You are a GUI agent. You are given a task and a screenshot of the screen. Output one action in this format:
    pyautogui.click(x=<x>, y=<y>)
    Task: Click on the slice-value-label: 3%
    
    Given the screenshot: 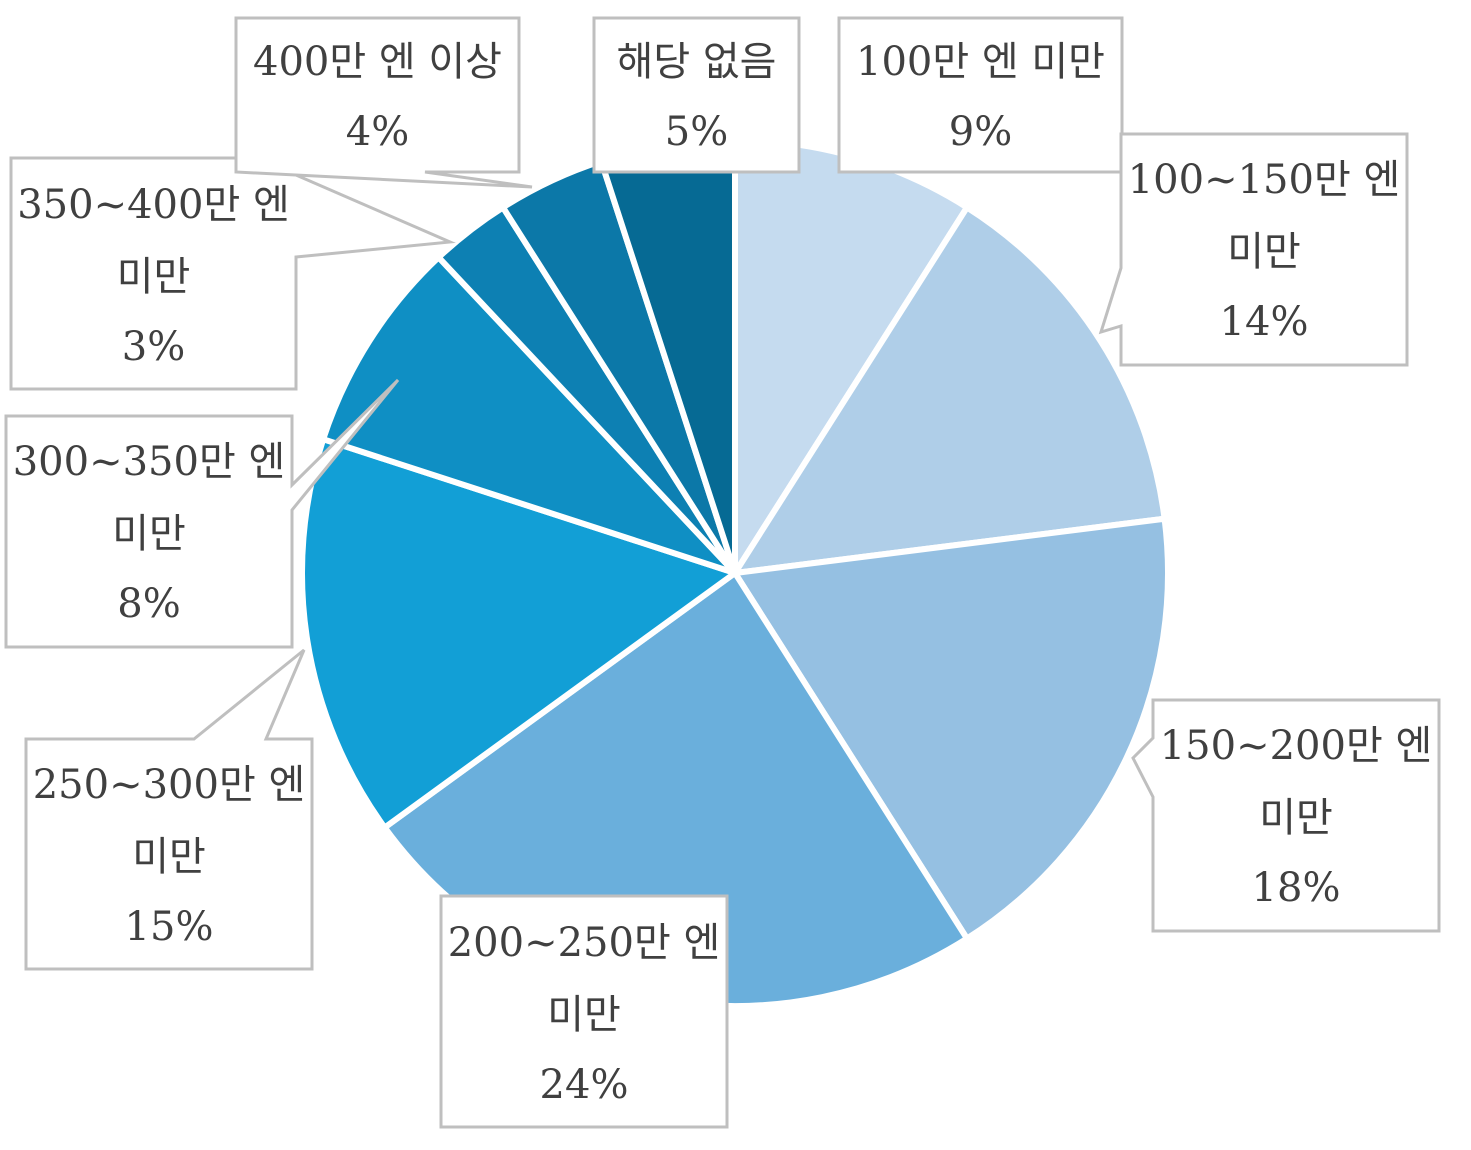 What is the action you would take?
    pyautogui.click(x=153, y=347)
    